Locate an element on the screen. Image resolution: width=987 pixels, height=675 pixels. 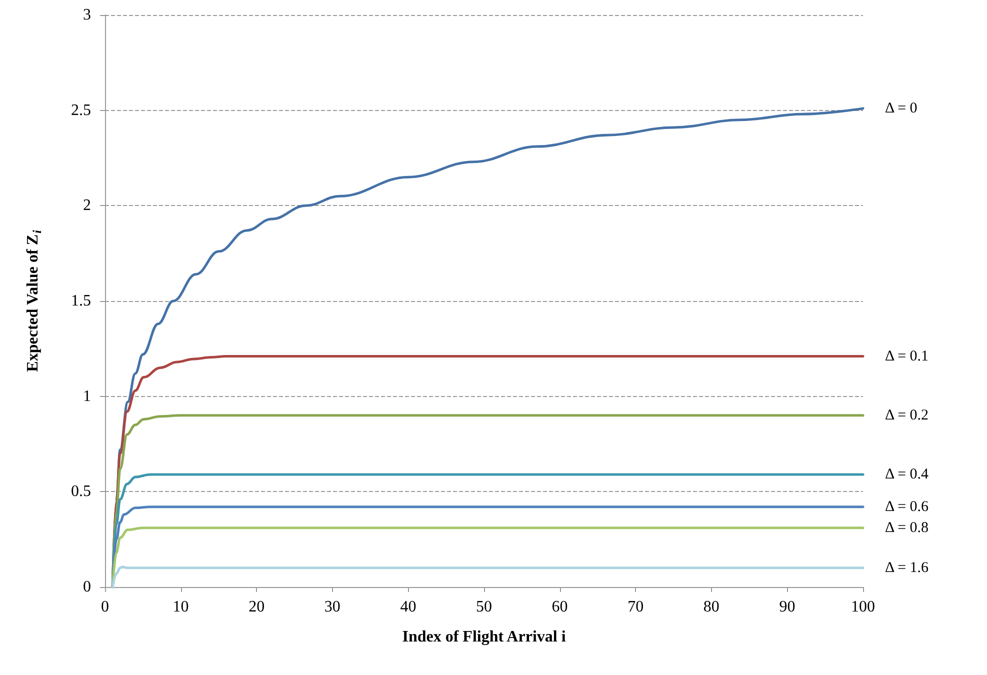
x-tick-label: 100 is located at coordinates (863, 607).